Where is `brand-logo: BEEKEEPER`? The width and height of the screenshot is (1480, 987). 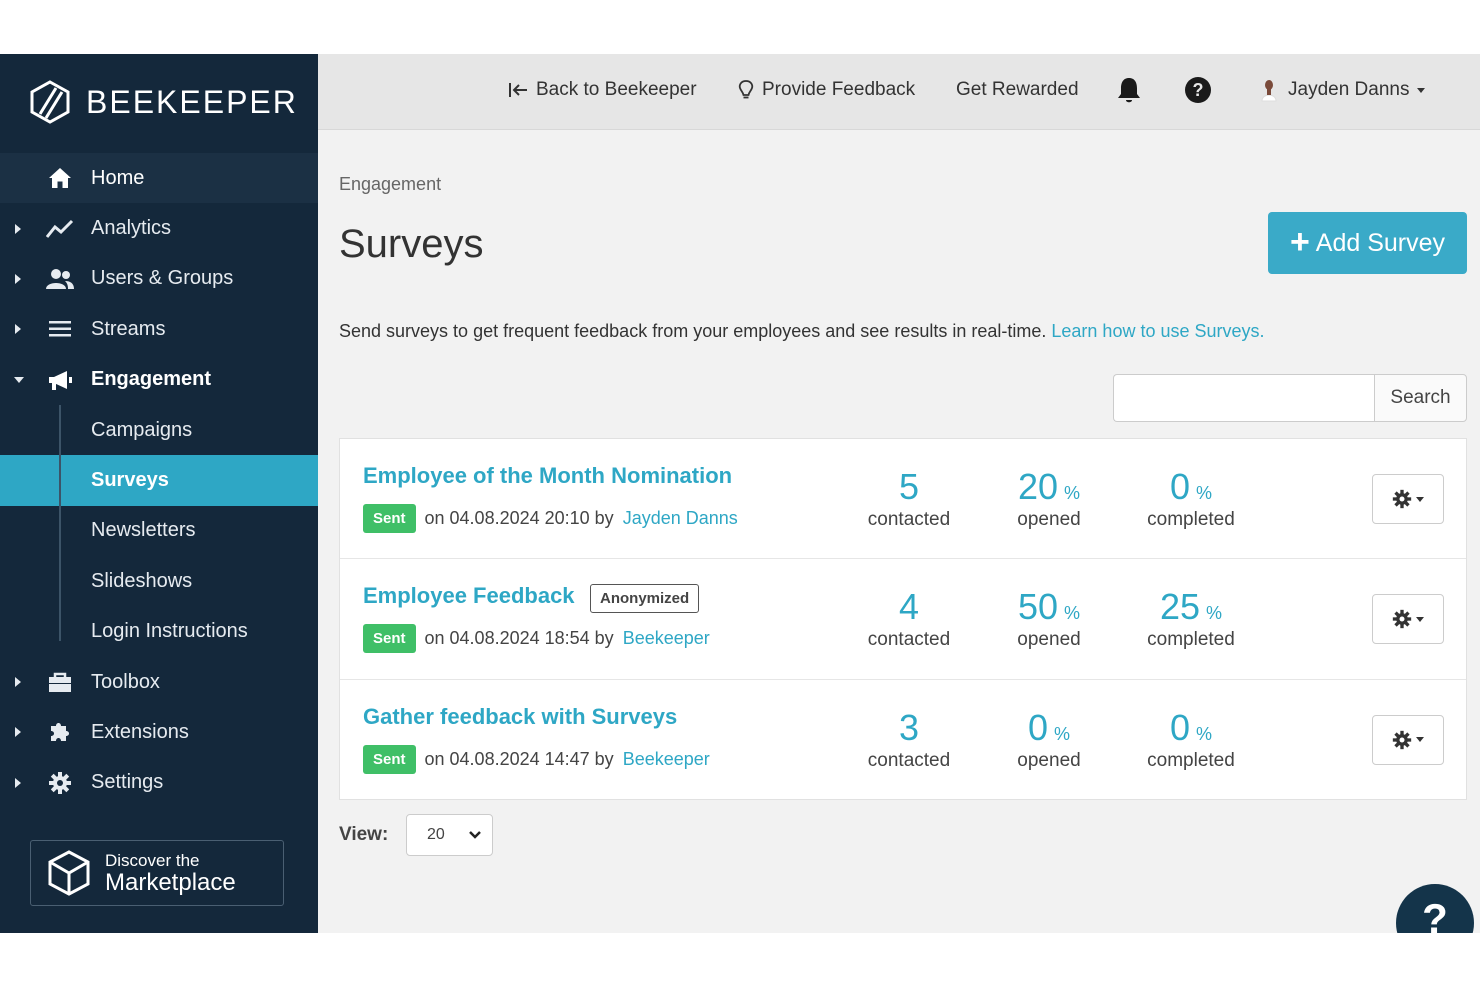 brand-logo: BEEKEEPER is located at coordinates (163, 102).